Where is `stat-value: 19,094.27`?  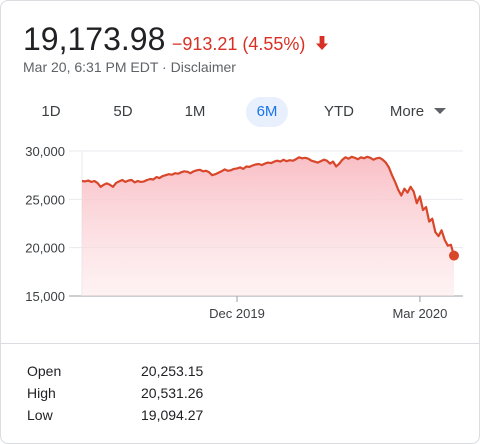 stat-value: 19,094.27 is located at coordinates (172, 415).